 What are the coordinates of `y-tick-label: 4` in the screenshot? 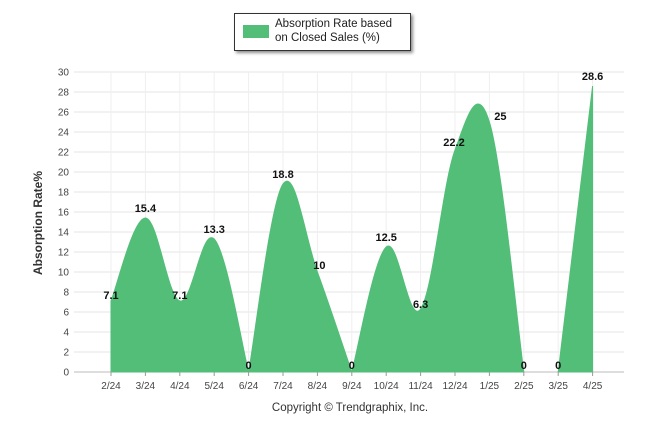 It's located at (66, 333).